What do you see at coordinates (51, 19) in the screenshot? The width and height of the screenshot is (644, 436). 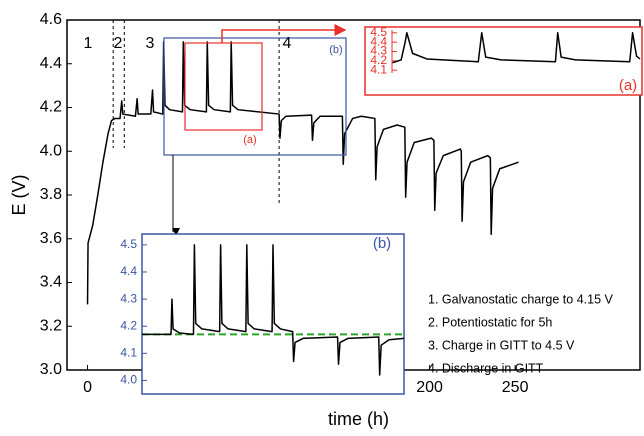 I see `y-tick-label: 4.6` at bounding box center [51, 19].